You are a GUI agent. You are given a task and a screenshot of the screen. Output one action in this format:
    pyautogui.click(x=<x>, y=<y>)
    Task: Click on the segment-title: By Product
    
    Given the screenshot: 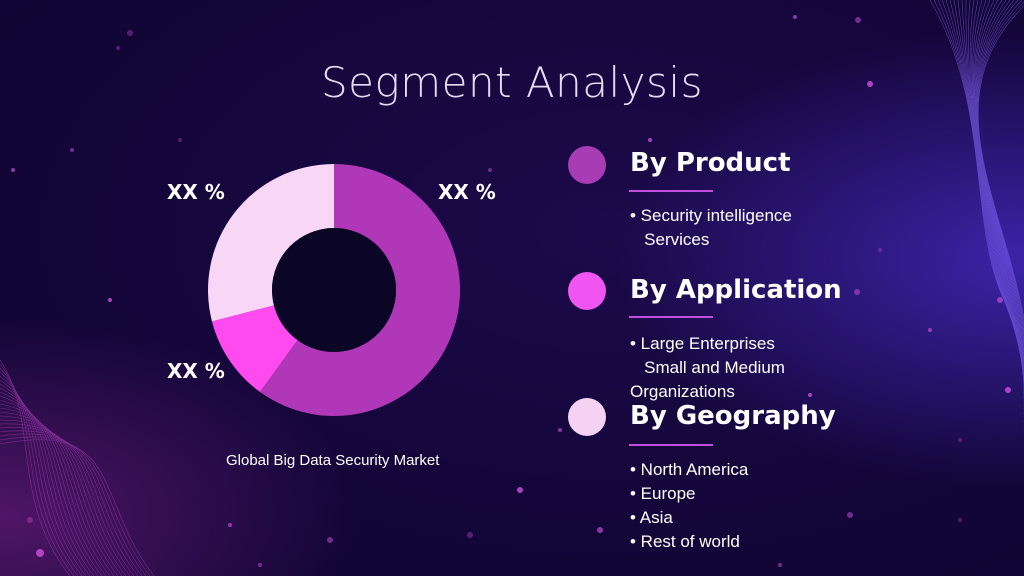 What is the action you would take?
    pyautogui.click(x=710, y=163)
    